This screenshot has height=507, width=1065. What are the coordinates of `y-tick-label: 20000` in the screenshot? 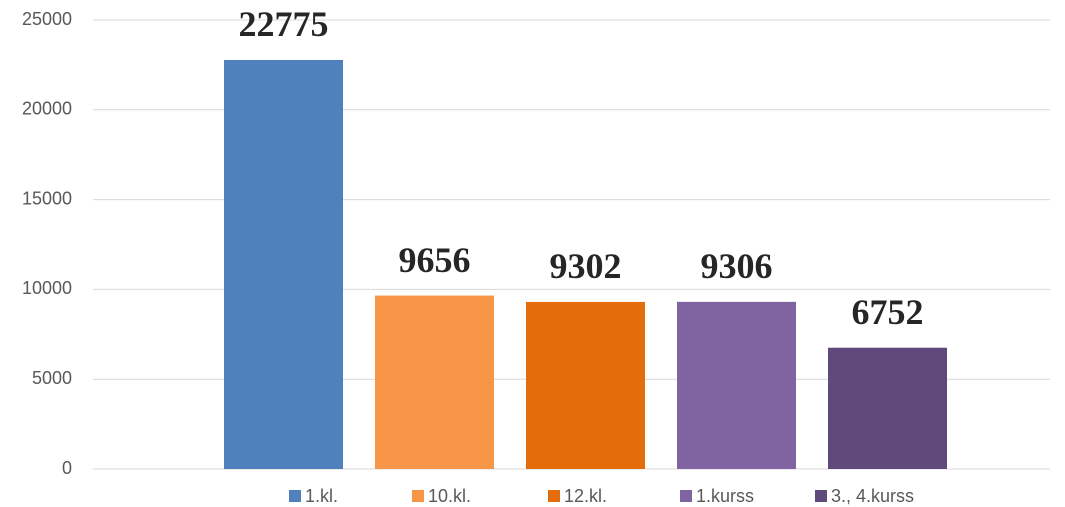 It's located at (47, 109).